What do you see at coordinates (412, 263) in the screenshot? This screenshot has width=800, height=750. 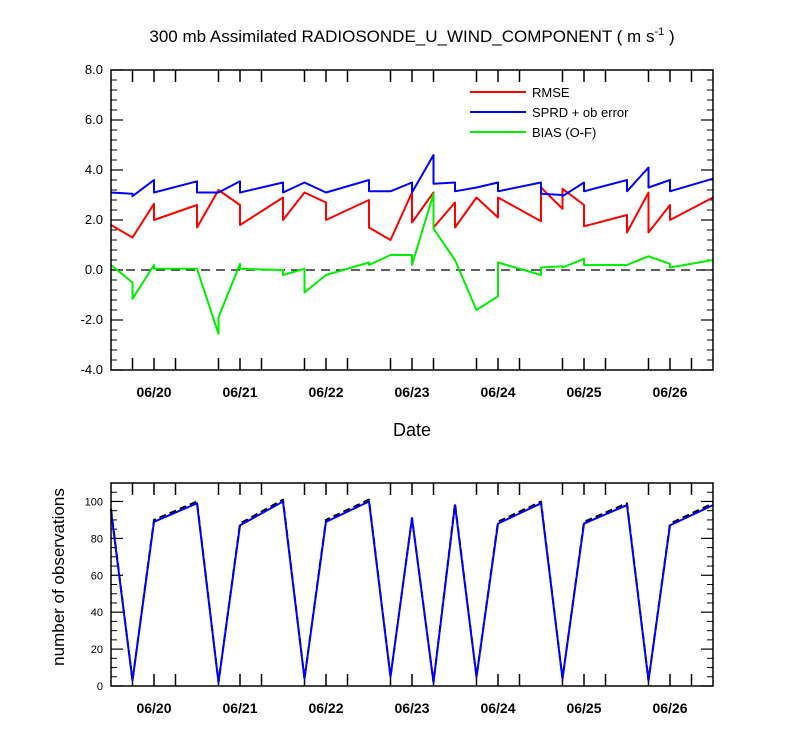 I see `series-line-bias-o-f` at bounding box center [412, 263].